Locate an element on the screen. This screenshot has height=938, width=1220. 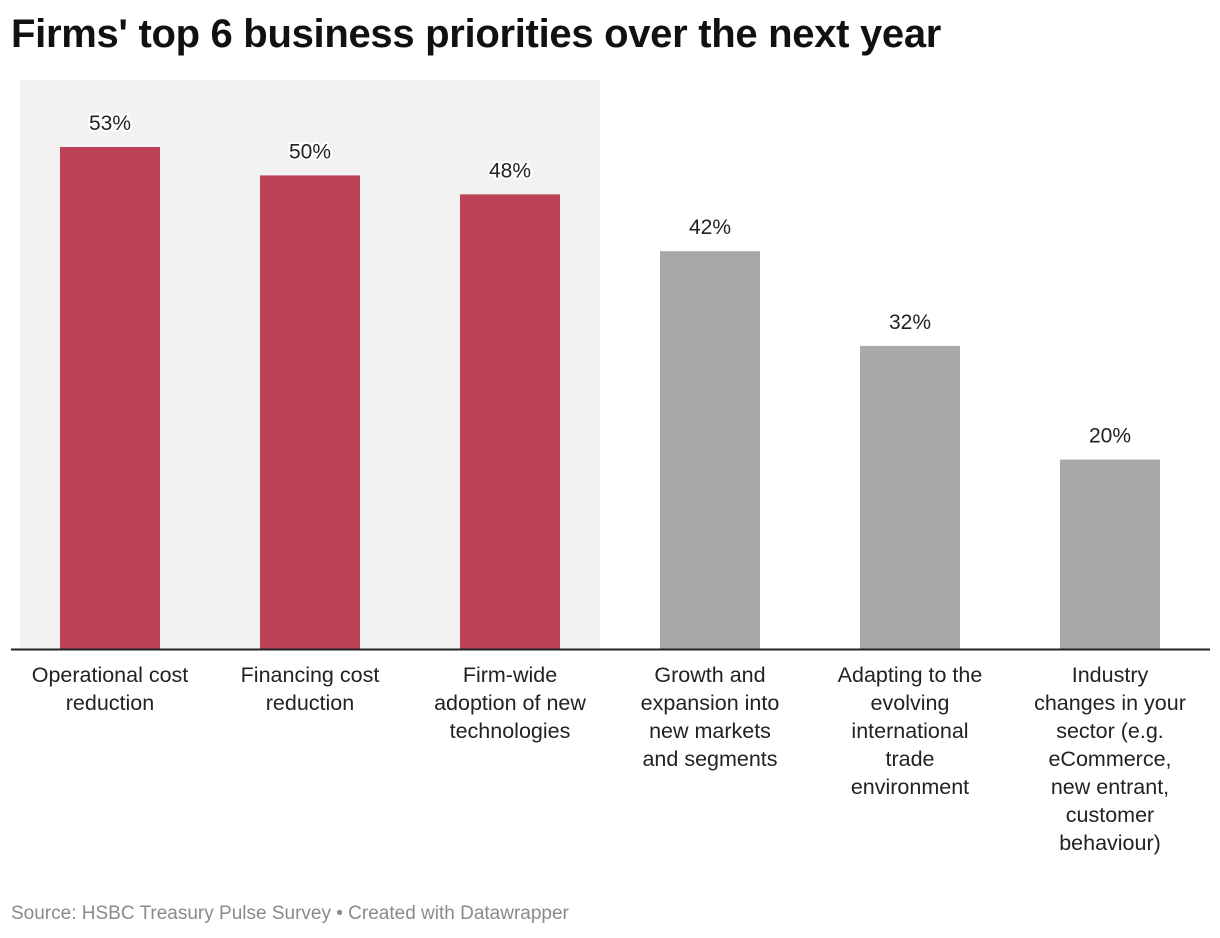
category-label-line: environment is located at coordinates (910, 787).